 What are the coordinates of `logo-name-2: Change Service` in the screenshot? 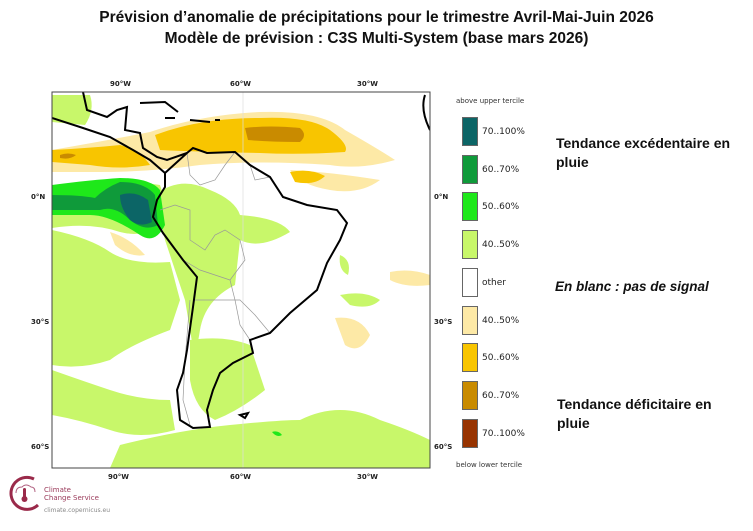 It's located at (71, 498).